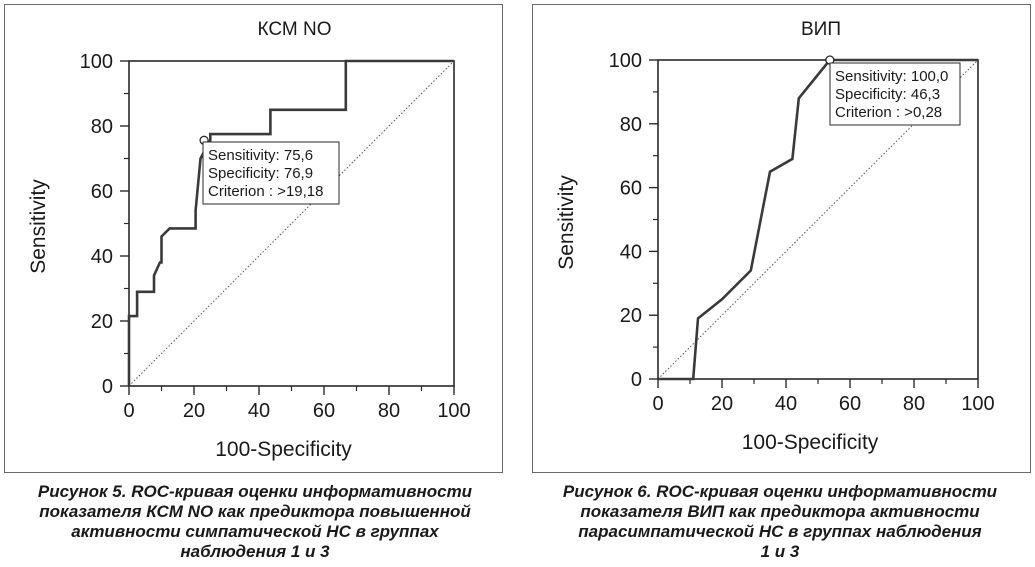 This screenshot has height=567, width=1035. Describe the element at coordinates (255, 531) in the screenshot. I see `caption-line: активности симпатической НС в группах` at that location.